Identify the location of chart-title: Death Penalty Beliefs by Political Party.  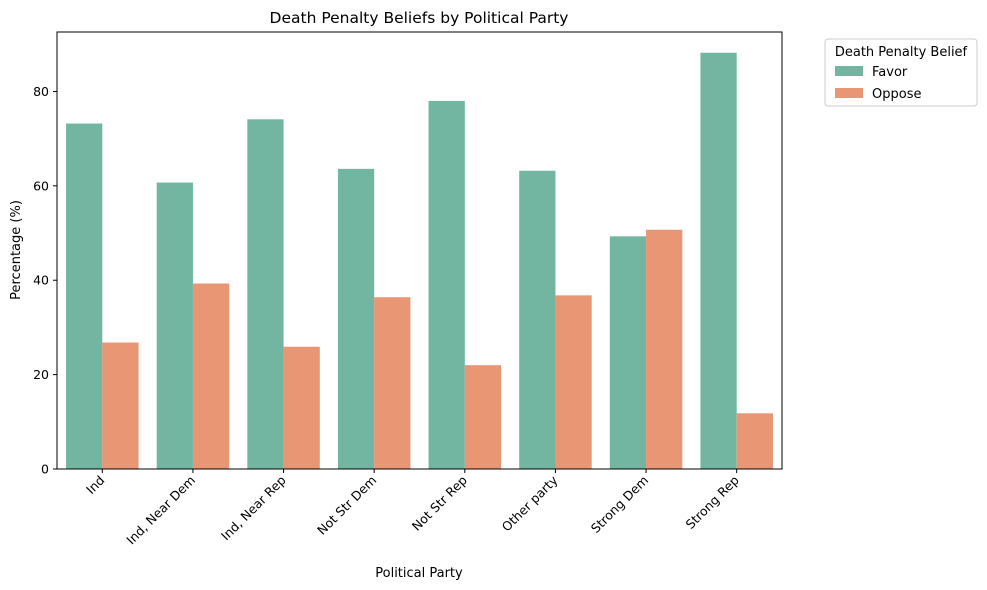
(419, 18).